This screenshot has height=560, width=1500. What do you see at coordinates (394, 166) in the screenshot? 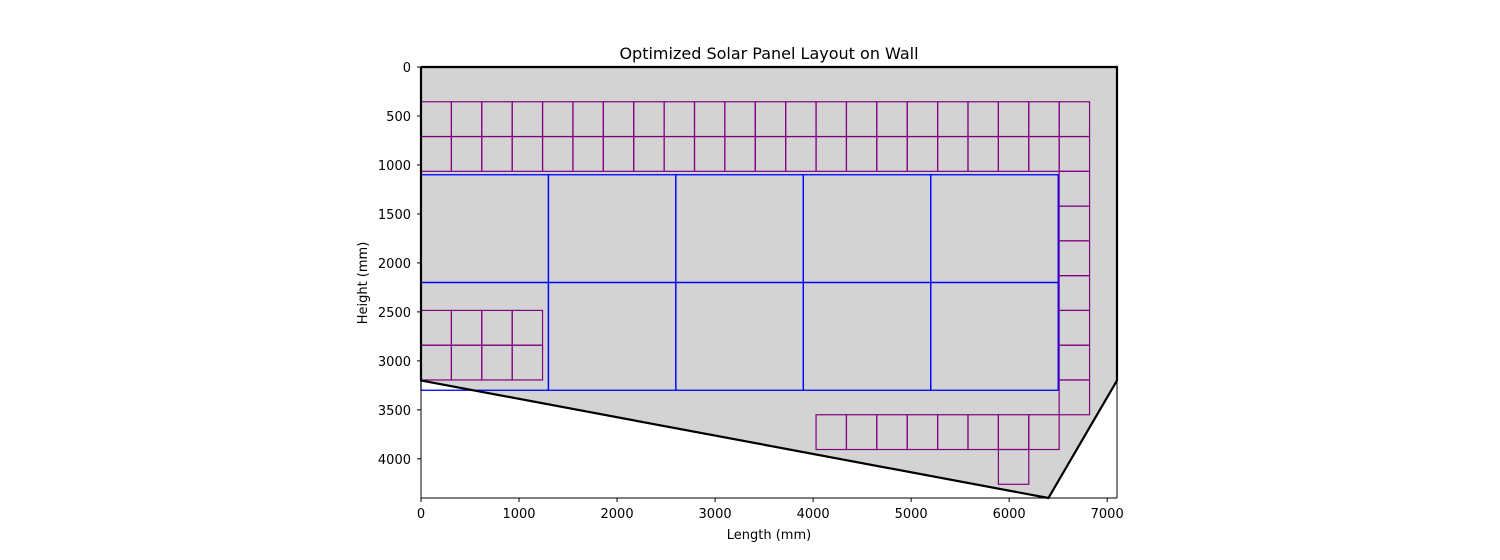
I see `y-tick-label: 1000` at bounding box center [394, 166].